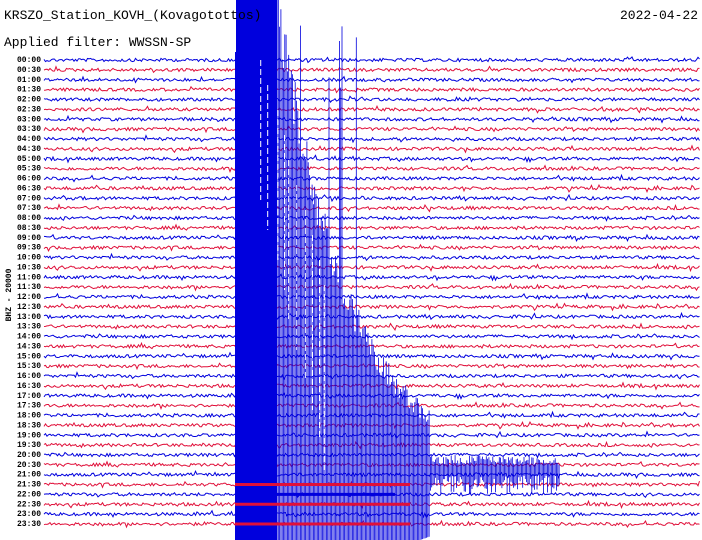  I want to click on time-label: 16:30, so click(29, 386).